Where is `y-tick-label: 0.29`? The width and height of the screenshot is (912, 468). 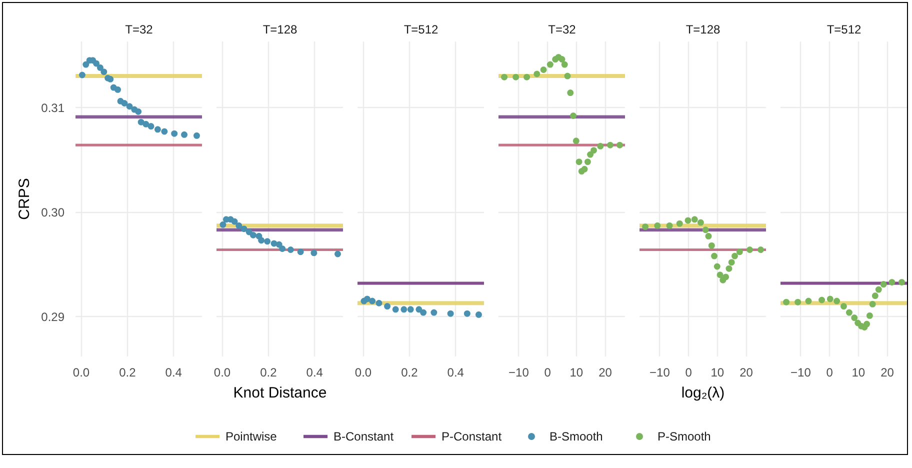
y-tick-label: 0.29 is located at coordinates (53, 317).